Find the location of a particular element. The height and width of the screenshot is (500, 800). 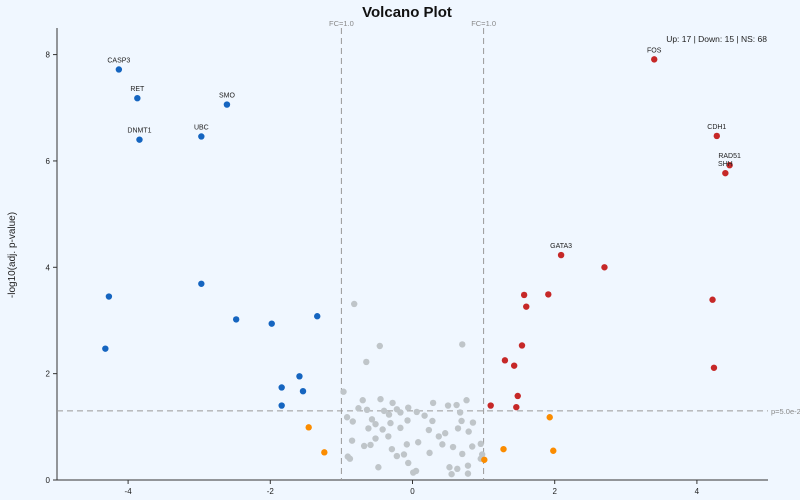

gene-label: SHH is located at coordinates (725, 164).